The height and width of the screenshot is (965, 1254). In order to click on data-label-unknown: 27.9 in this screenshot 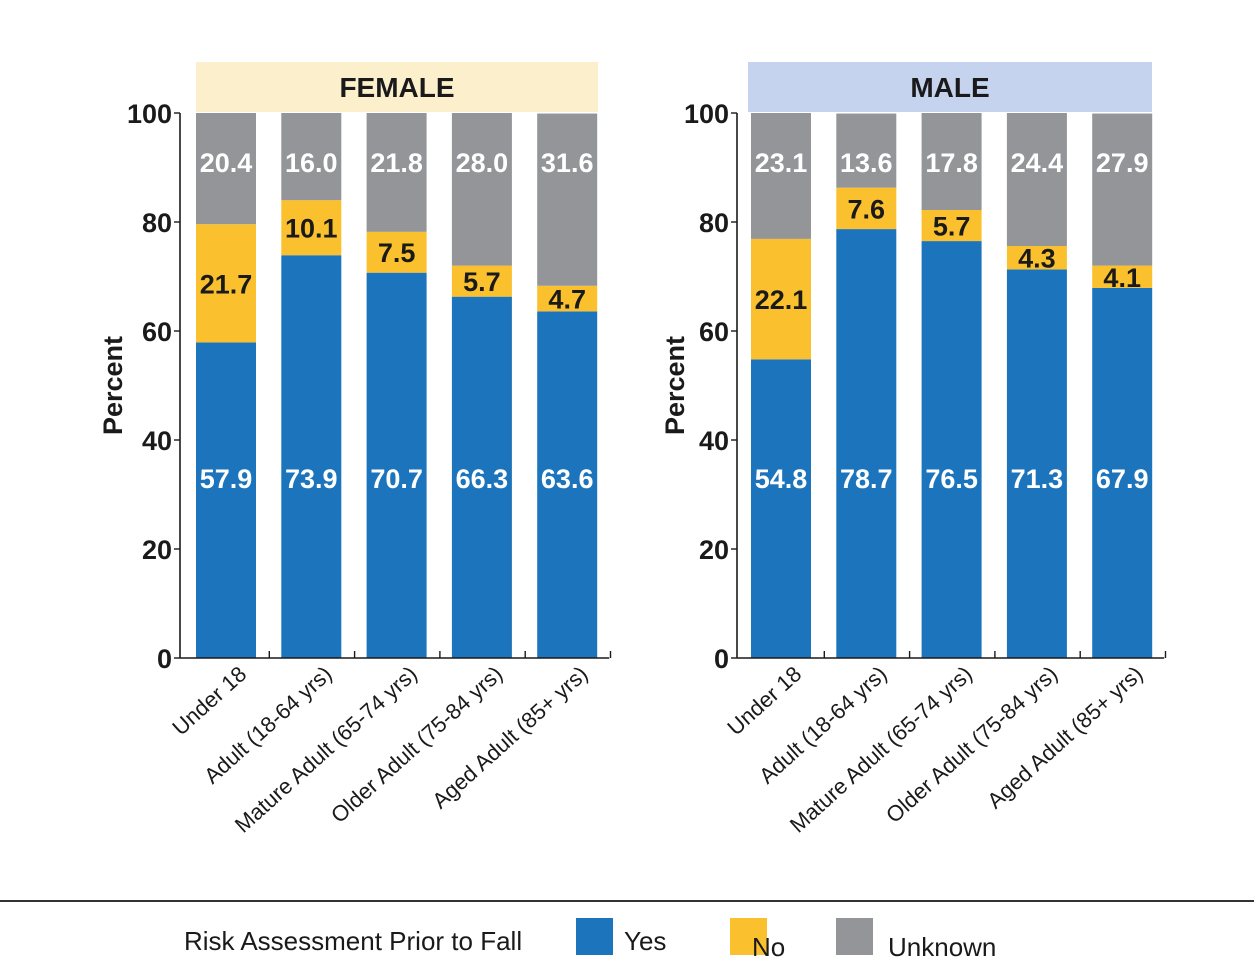, I will do `click(1122, 163)`.